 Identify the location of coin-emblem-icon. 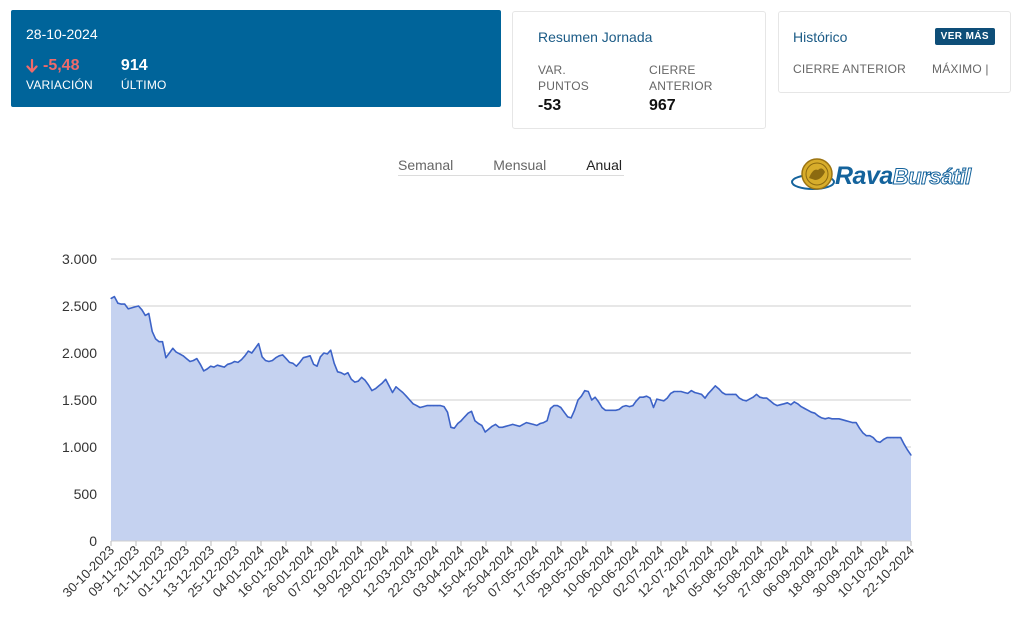
(813, 174).